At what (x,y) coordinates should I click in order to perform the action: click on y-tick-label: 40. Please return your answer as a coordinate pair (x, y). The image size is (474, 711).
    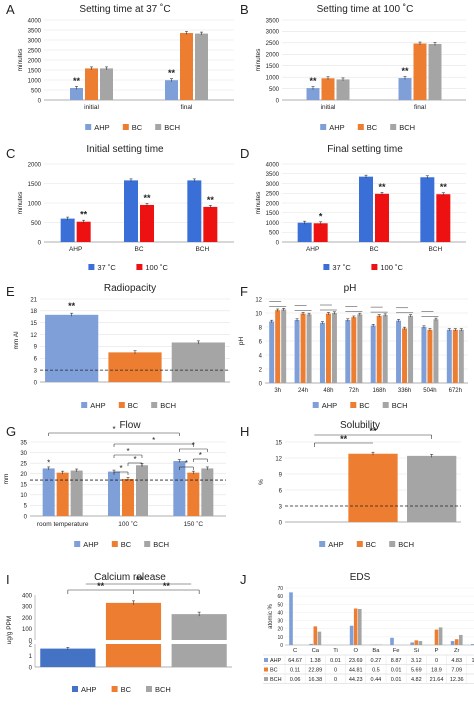
    Looking at the image, I should click on (280, 613).